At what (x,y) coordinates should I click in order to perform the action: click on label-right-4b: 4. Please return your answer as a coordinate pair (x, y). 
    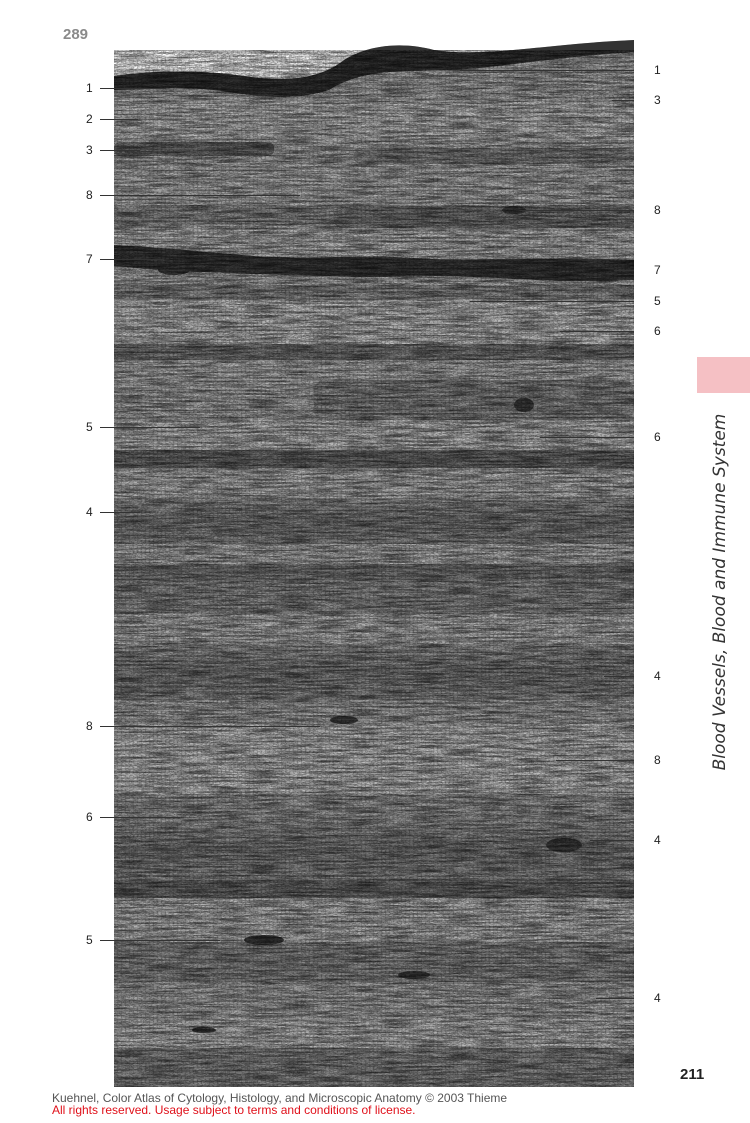
    Looking at the image, I should click on (657, 840).